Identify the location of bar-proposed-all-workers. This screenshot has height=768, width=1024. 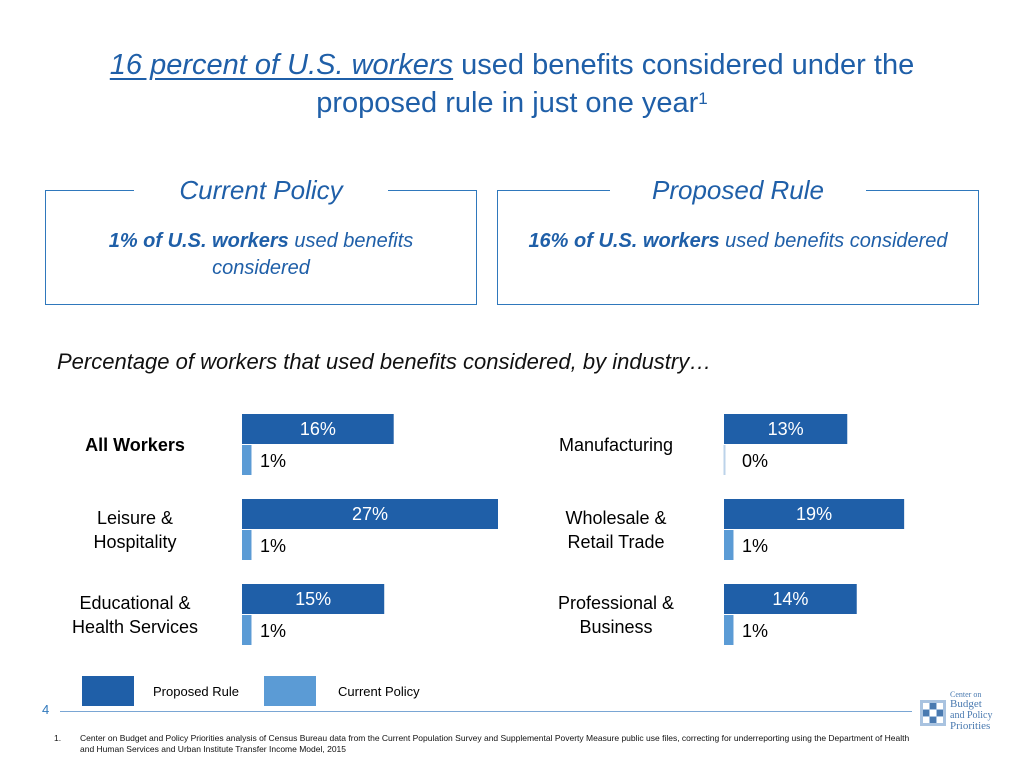
(318, 429).